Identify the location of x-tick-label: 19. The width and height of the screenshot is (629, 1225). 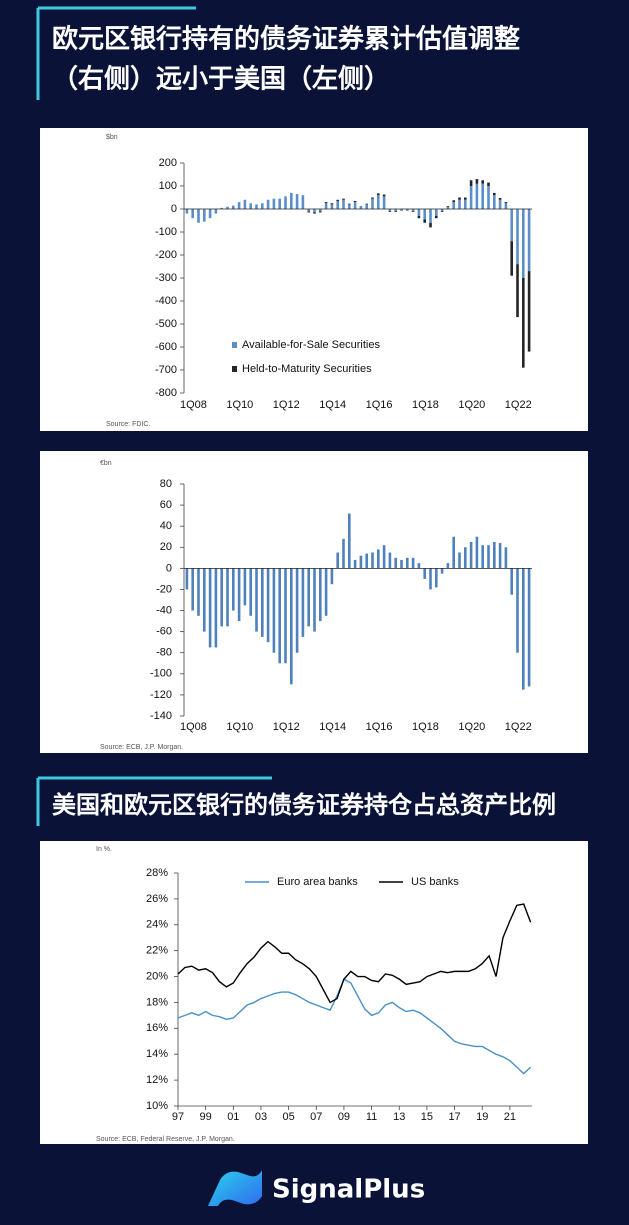
(482, 1117).